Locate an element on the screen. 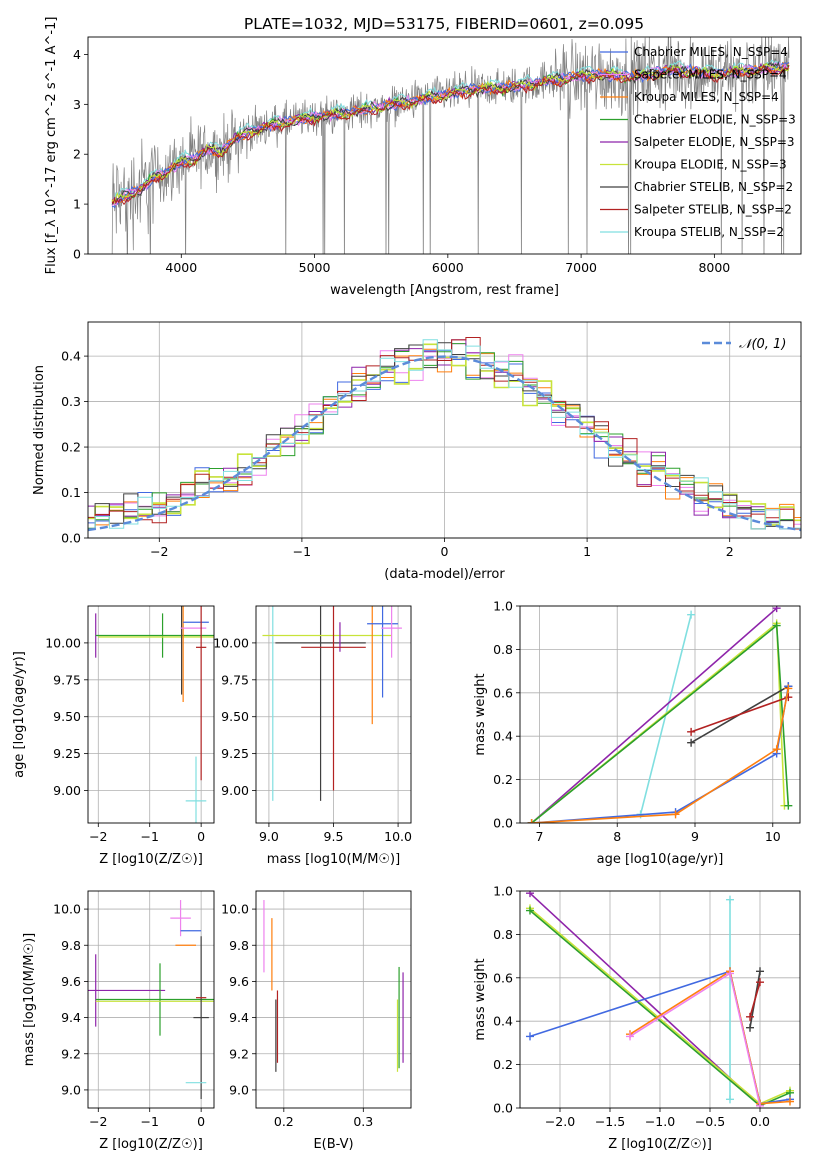  x-tick-label: 0.0 is located at coordinates (760, 1121).